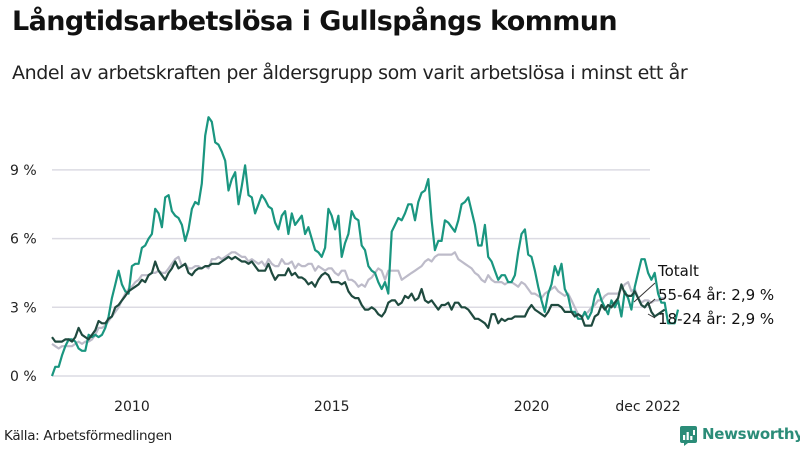 Image resolution: width=800 pixels, height=450 pixels. What do you see at coordinates (397, 407) in the screenshot?
I see `x-axis-ticks: 2010 2015 2020 dec 2022` at bounding box center [397, 407].